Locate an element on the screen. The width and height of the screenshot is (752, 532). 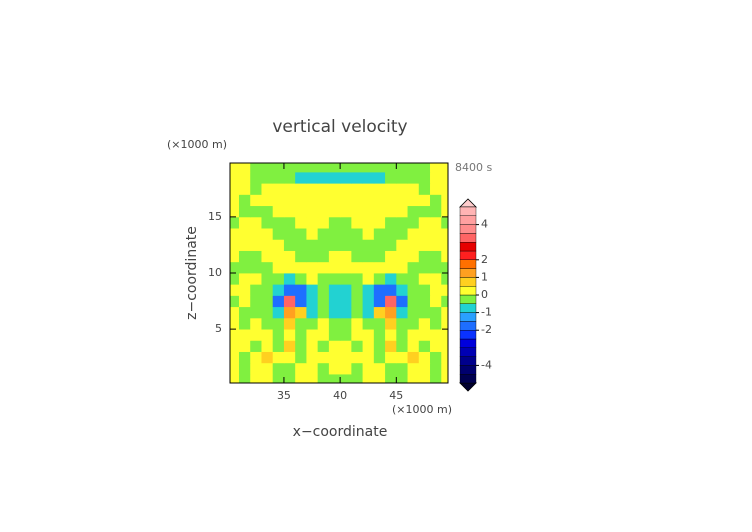
x-unit: (×1000 m) is located at coordinates (422, 409).